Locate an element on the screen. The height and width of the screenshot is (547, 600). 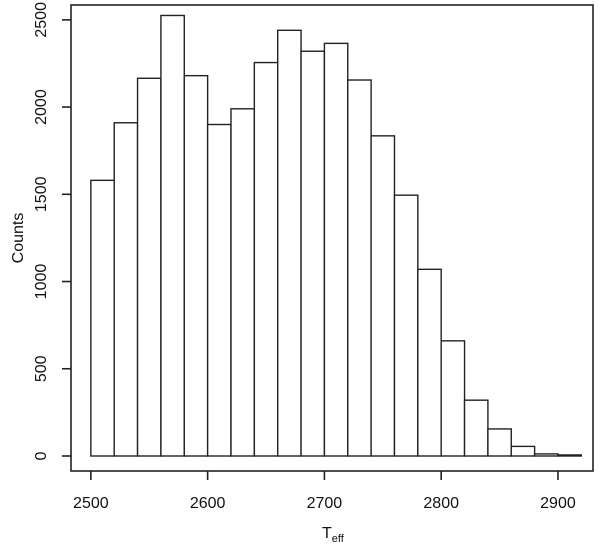
x-axis-tick-label: 2600 is located at coordinates (208, 503).